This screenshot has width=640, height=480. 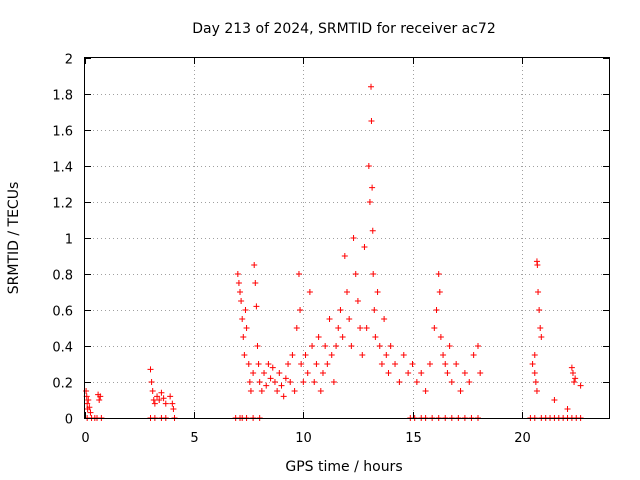 I want to click on y-tick-label: 0.2, so click(x=62, y=384).